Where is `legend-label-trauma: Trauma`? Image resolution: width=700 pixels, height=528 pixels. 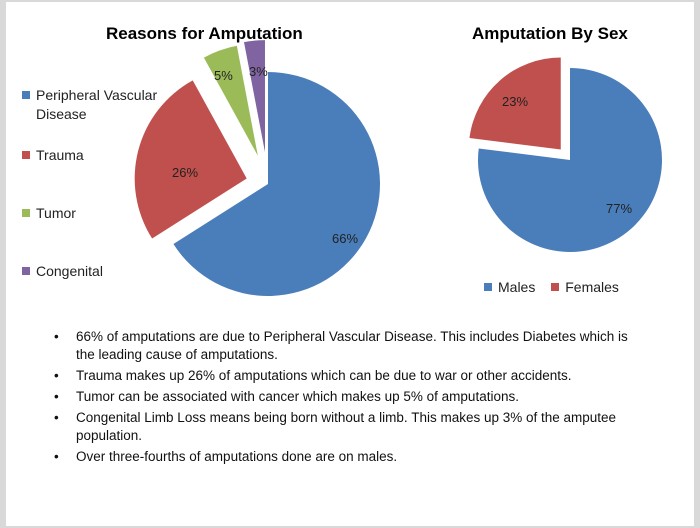 legend-label-trauma: Trauma is located at coordinates (60, 155).